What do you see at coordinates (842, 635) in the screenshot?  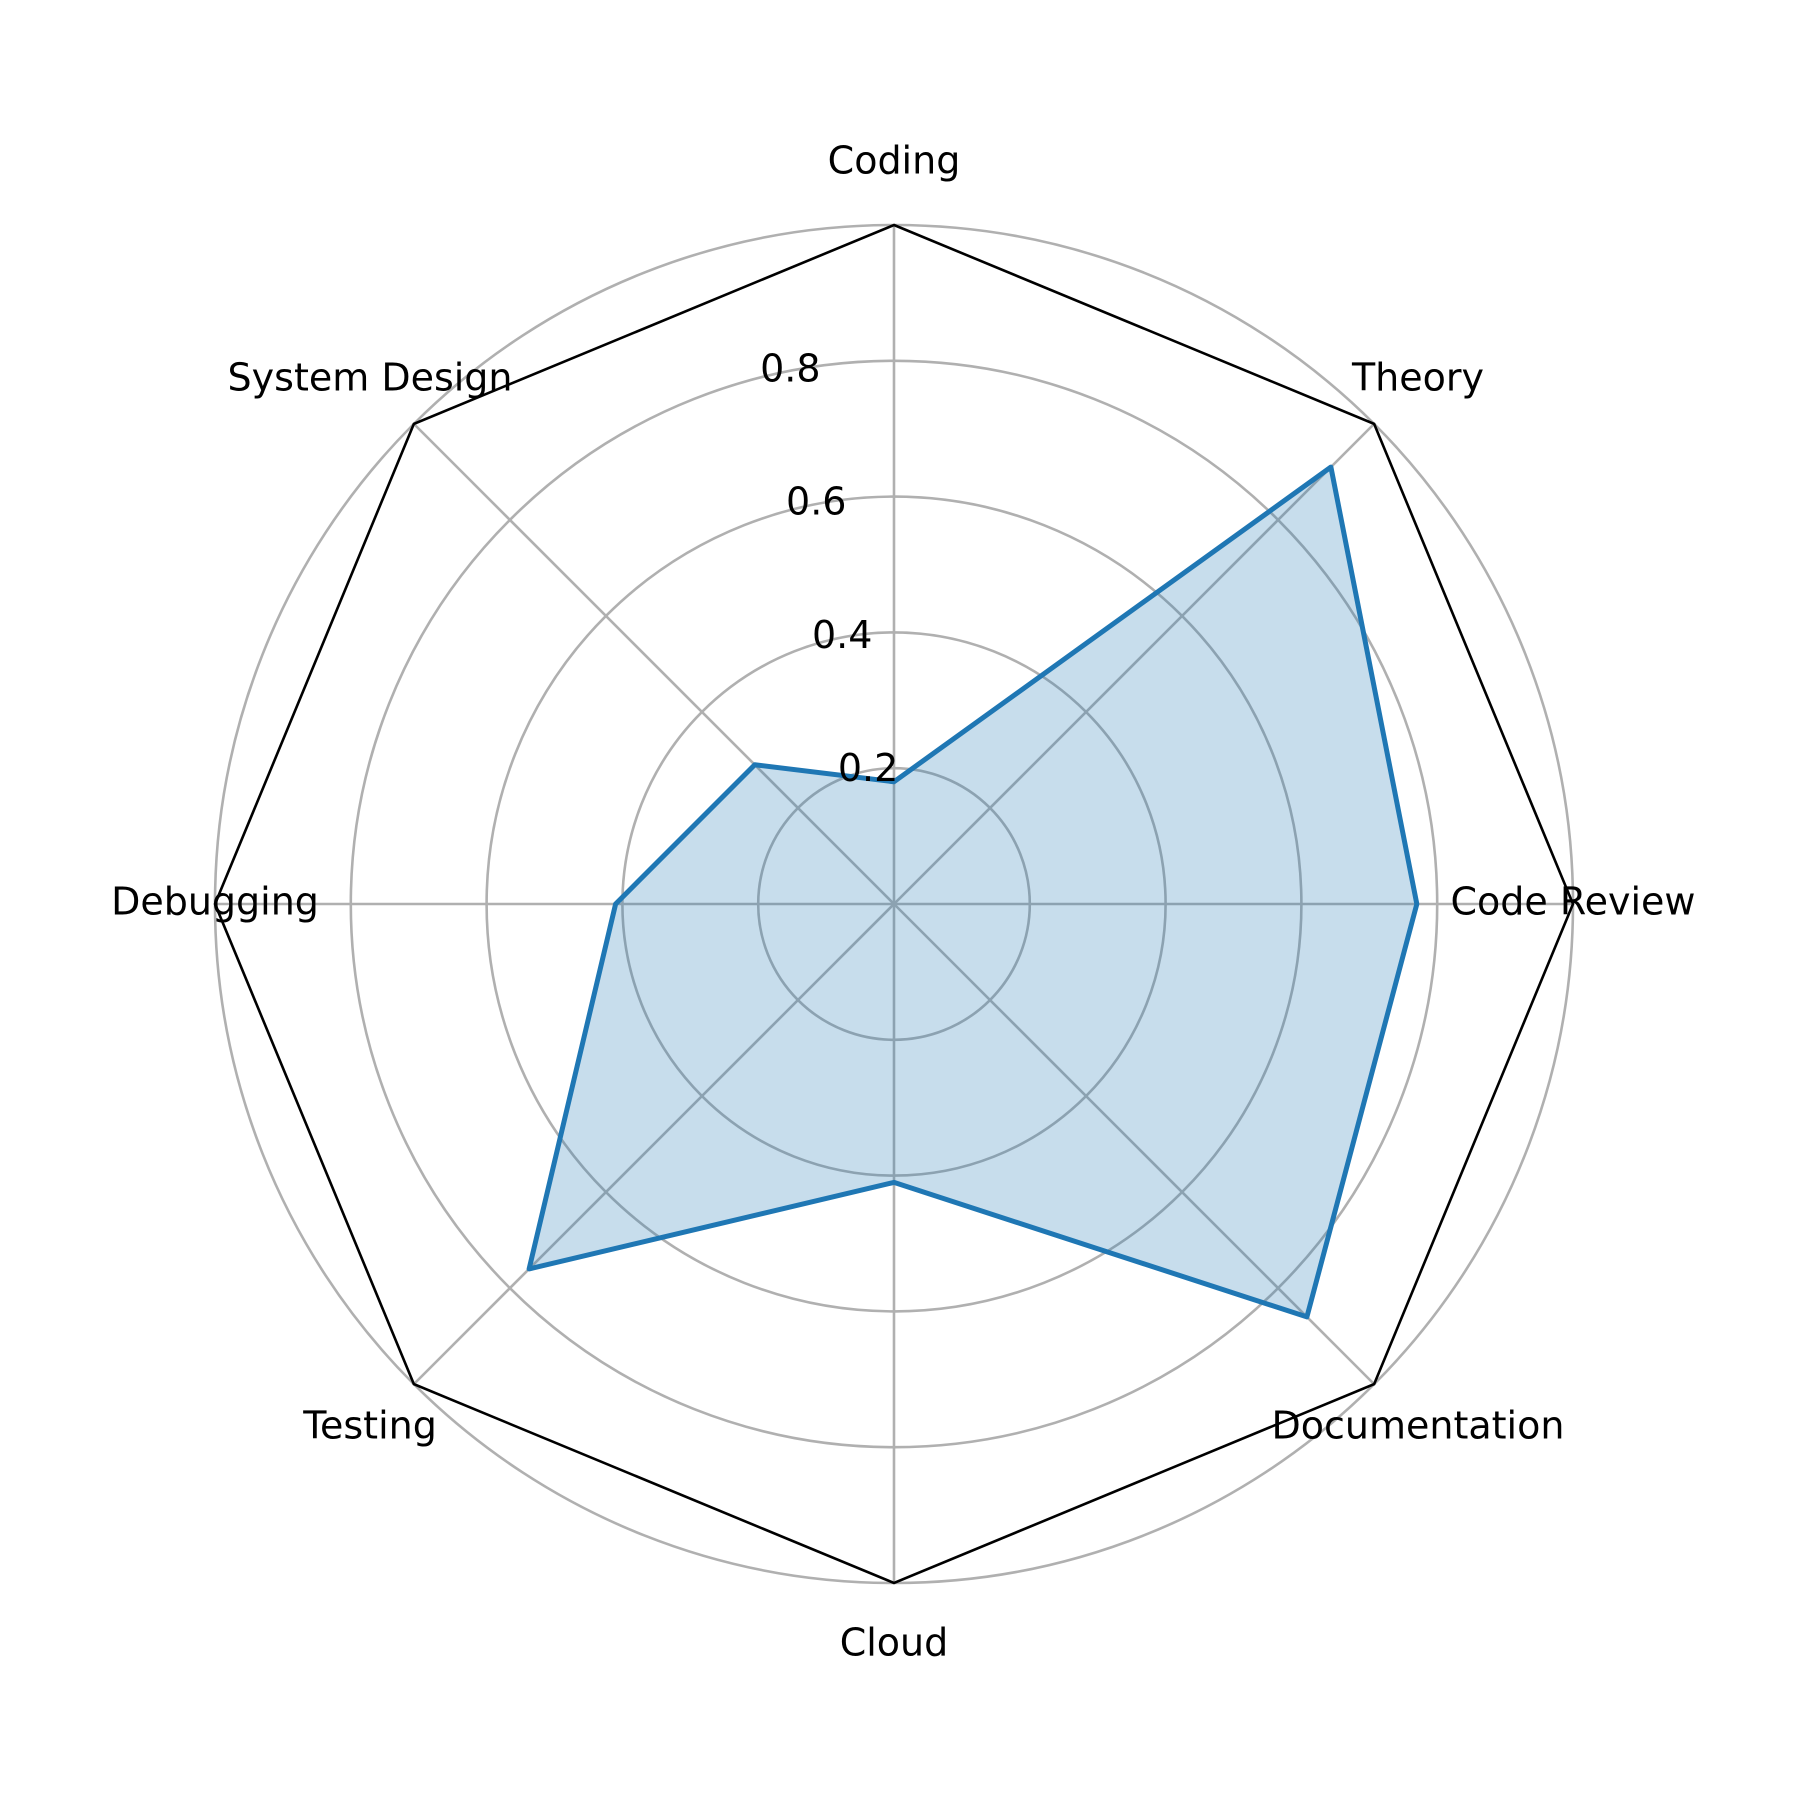 I see `r-tick-label: 0.4` at bounding box center [842, 635].